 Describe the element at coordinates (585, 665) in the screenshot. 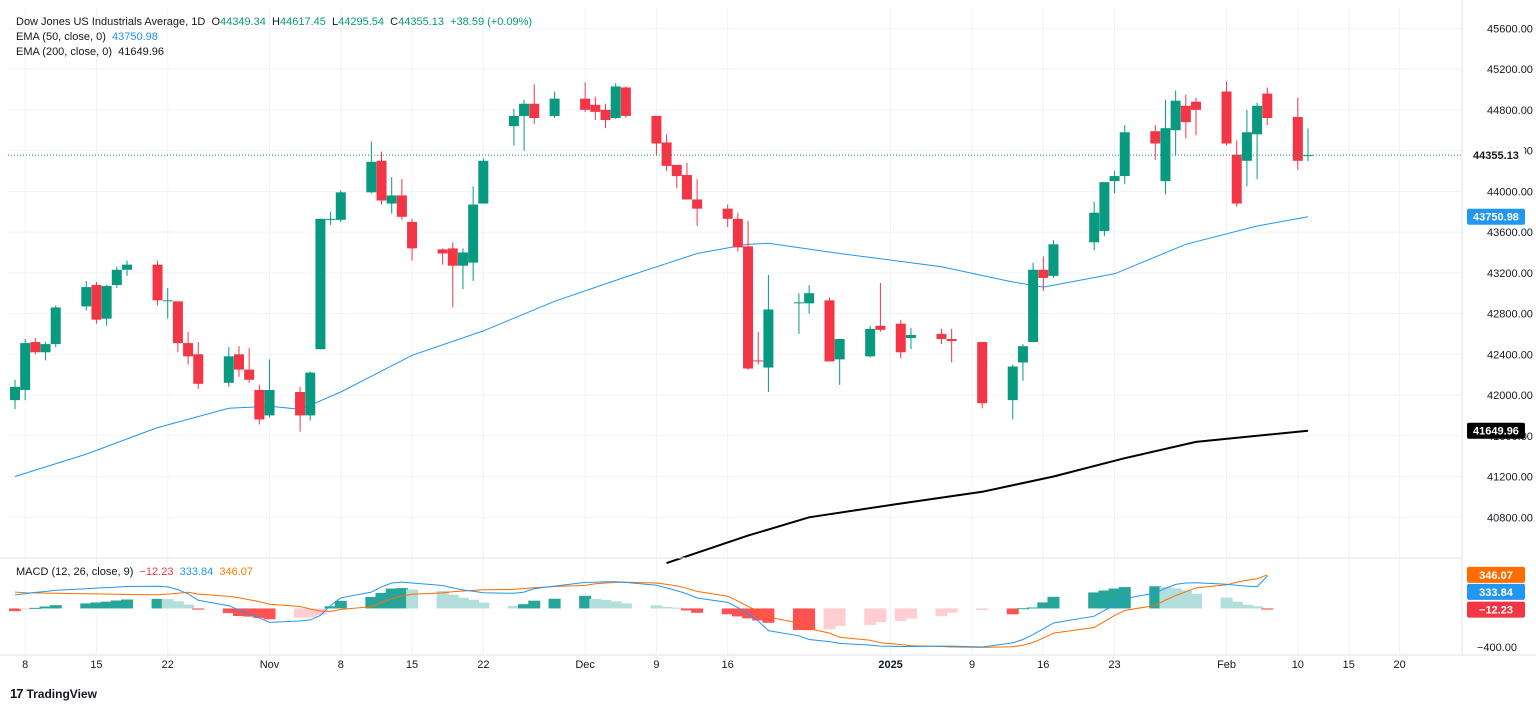

I see `date-tick-label: Dec` at that location.